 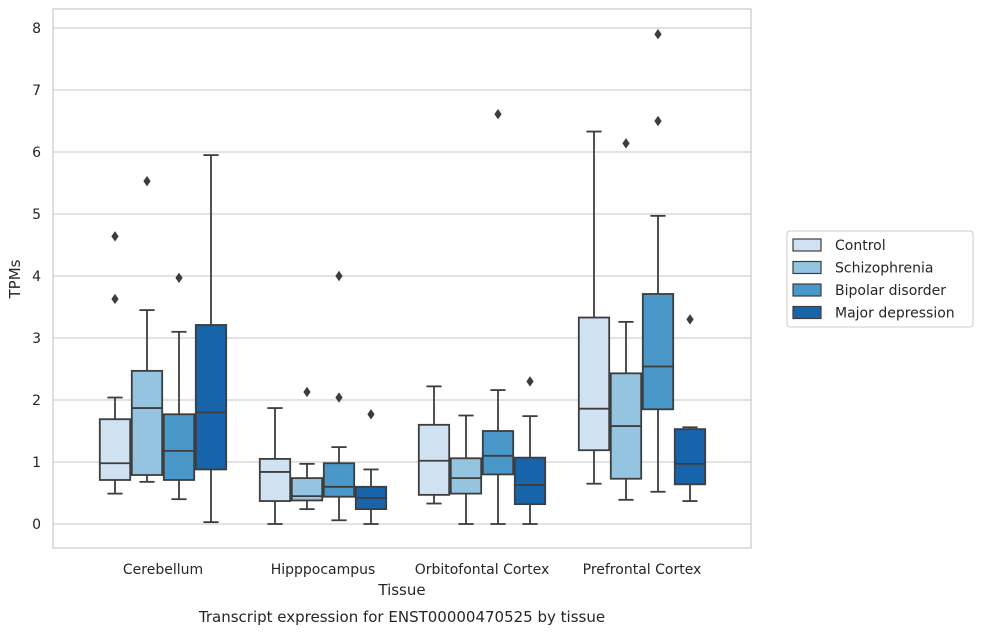 What do you see at coordinates (860, 246) in the screenshot?
I see `legend-label: Control` at bounding box center [860, 246].